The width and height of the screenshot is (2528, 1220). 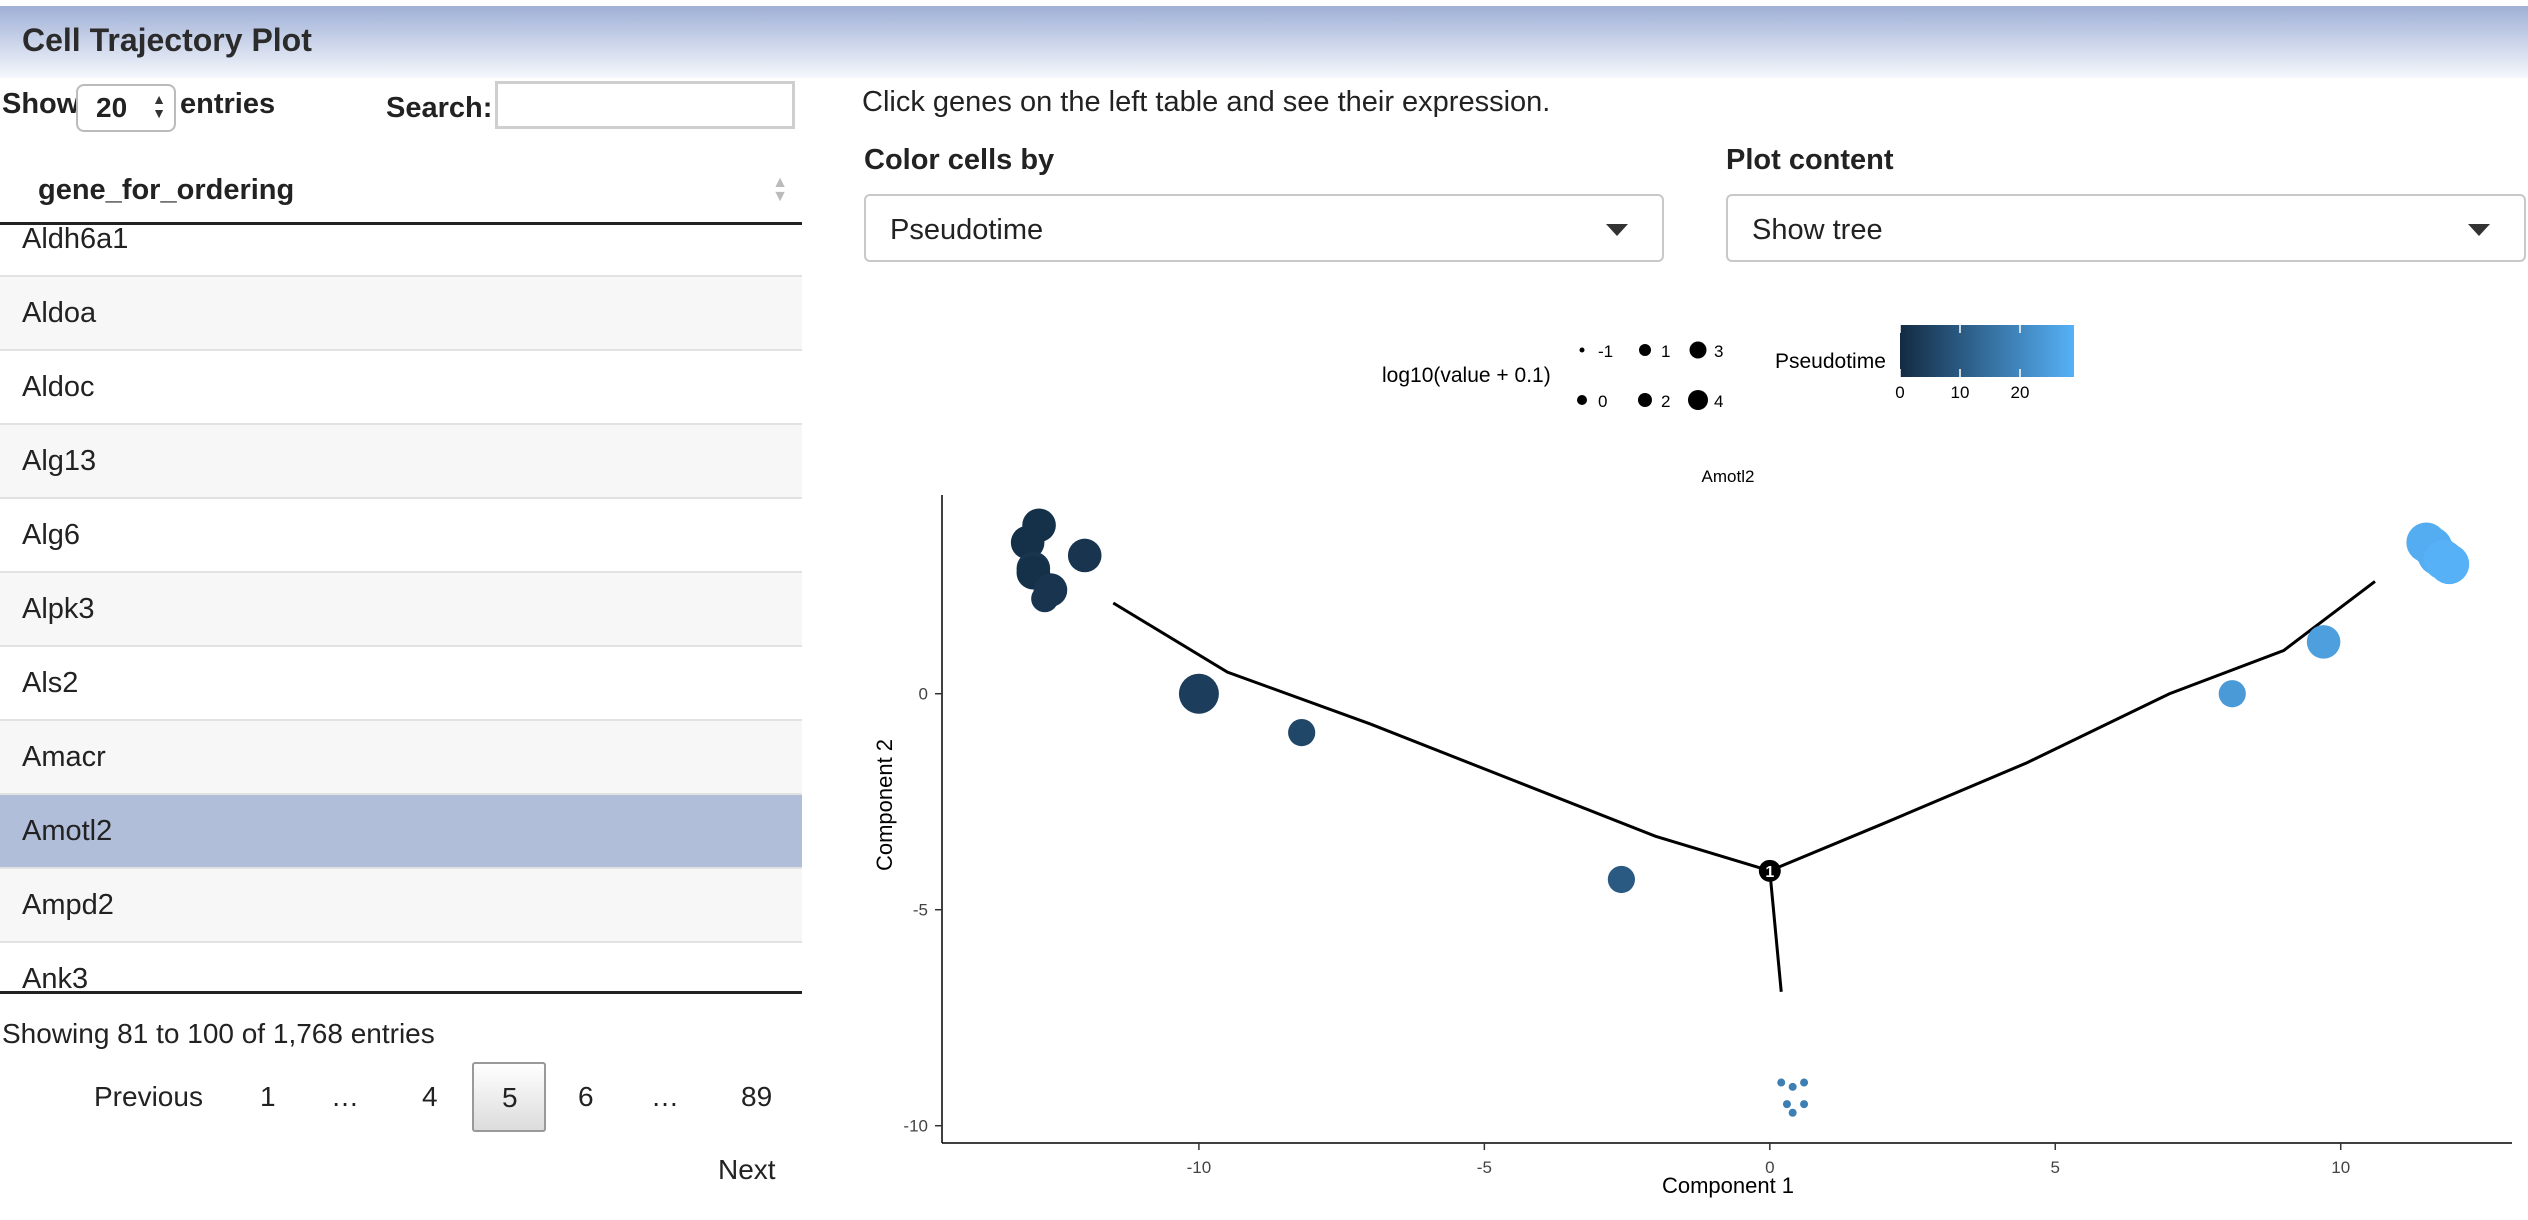 I want to click on search-label: Search:, so click(x=439, y=108).